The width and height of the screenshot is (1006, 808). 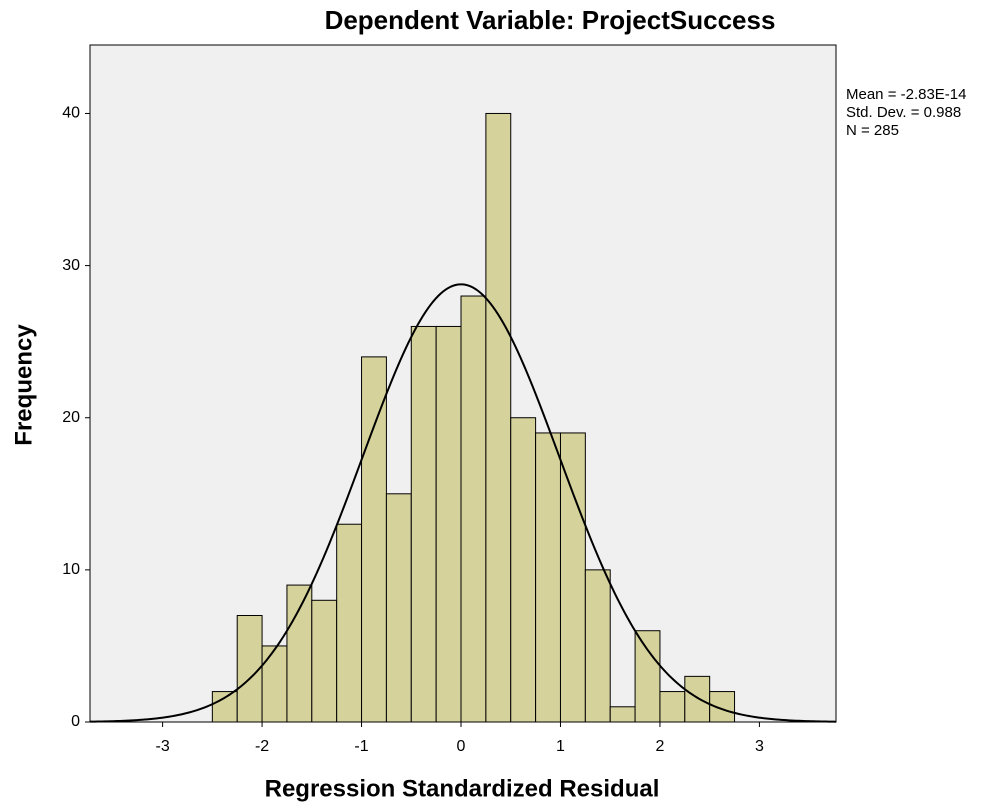 What do you see at coordinates (361, 746) in the screenshot?
I see `x-tick-label: -1` at bounding box center [361, 746].